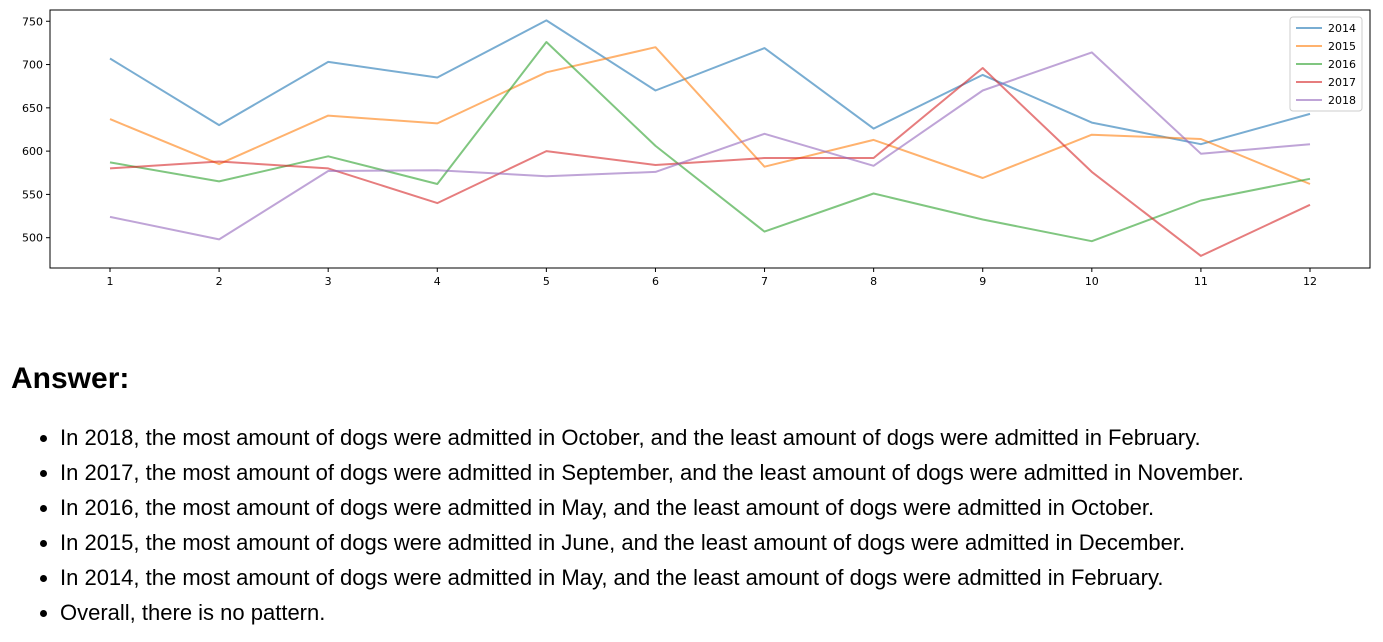 This screenshot has width=1383, height=642. Describe the element at coordinates (437, 281) in the screenshot. I see `x-tick-label: 4` at that location.